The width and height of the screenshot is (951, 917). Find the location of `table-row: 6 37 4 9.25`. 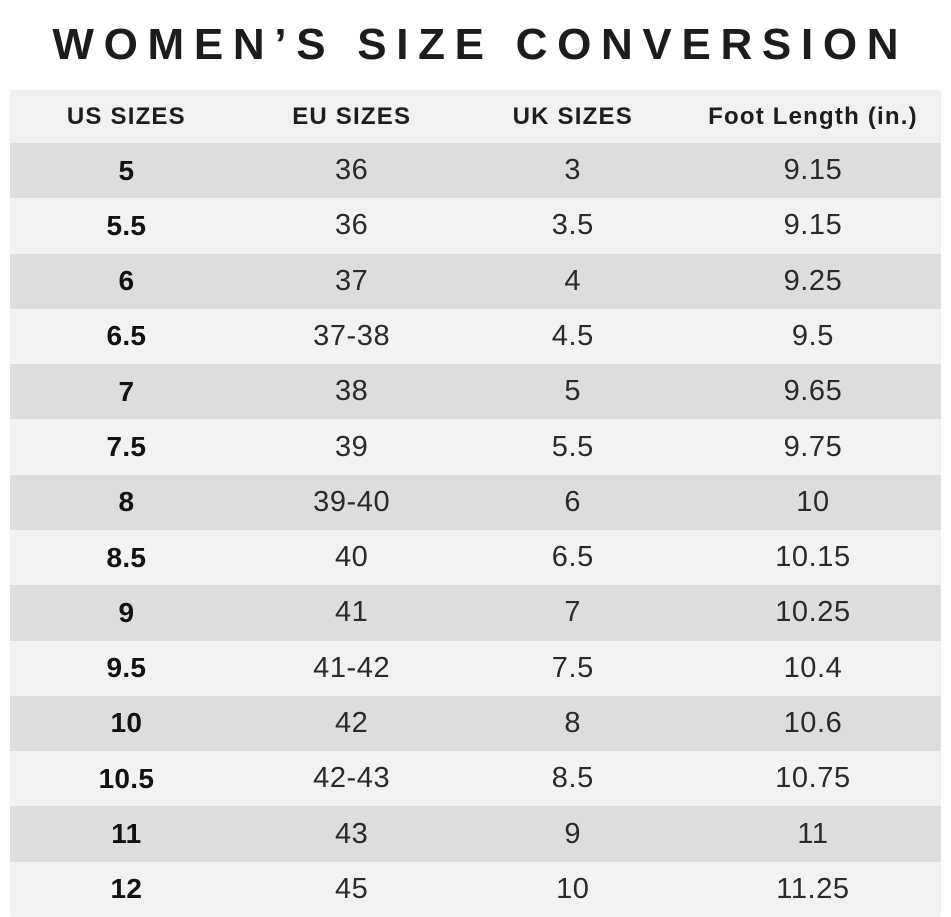

table-row: 6 37 4 9.25 is located at coordinates (475, 281).